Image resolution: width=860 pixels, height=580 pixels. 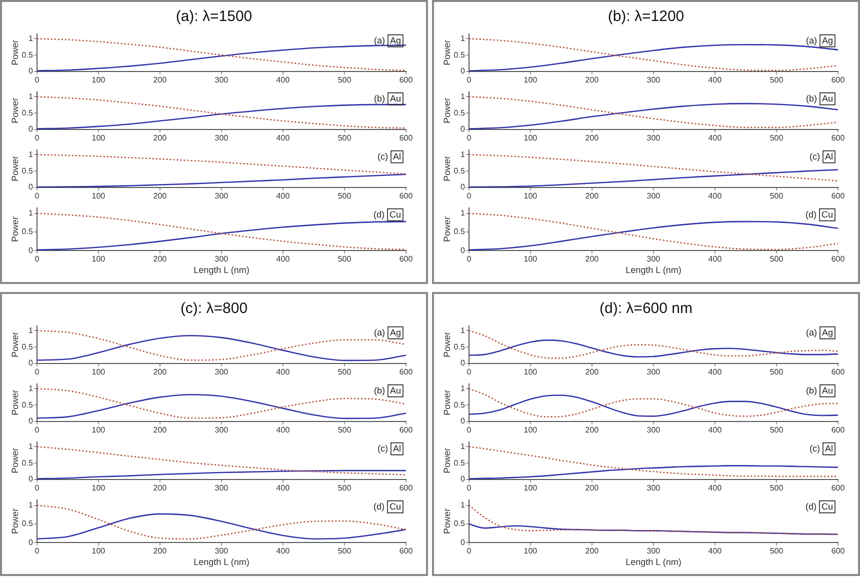 I want to click on chart-title: (b): λ=1200, so click(x=646, y=17).